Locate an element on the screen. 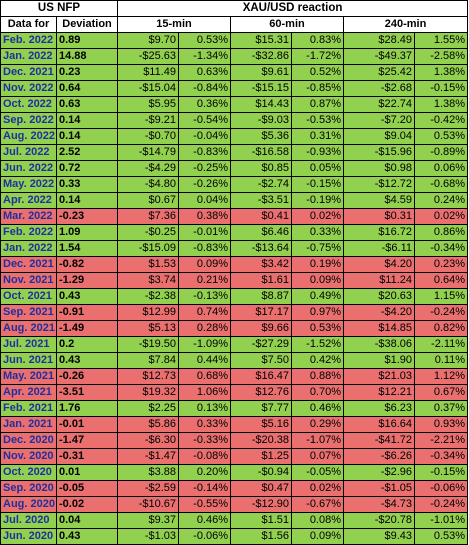 The width and height of the screenshot is (469, 545). m15-percent-cell: -0.54% is located at coordinates (205, 120).